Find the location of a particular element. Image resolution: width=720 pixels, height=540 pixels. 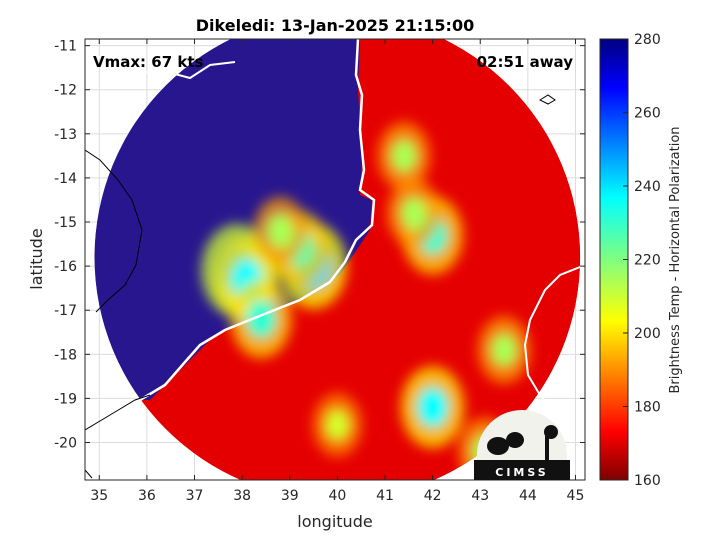

x-tick-label: 42 is located at coordinates (433, 496).